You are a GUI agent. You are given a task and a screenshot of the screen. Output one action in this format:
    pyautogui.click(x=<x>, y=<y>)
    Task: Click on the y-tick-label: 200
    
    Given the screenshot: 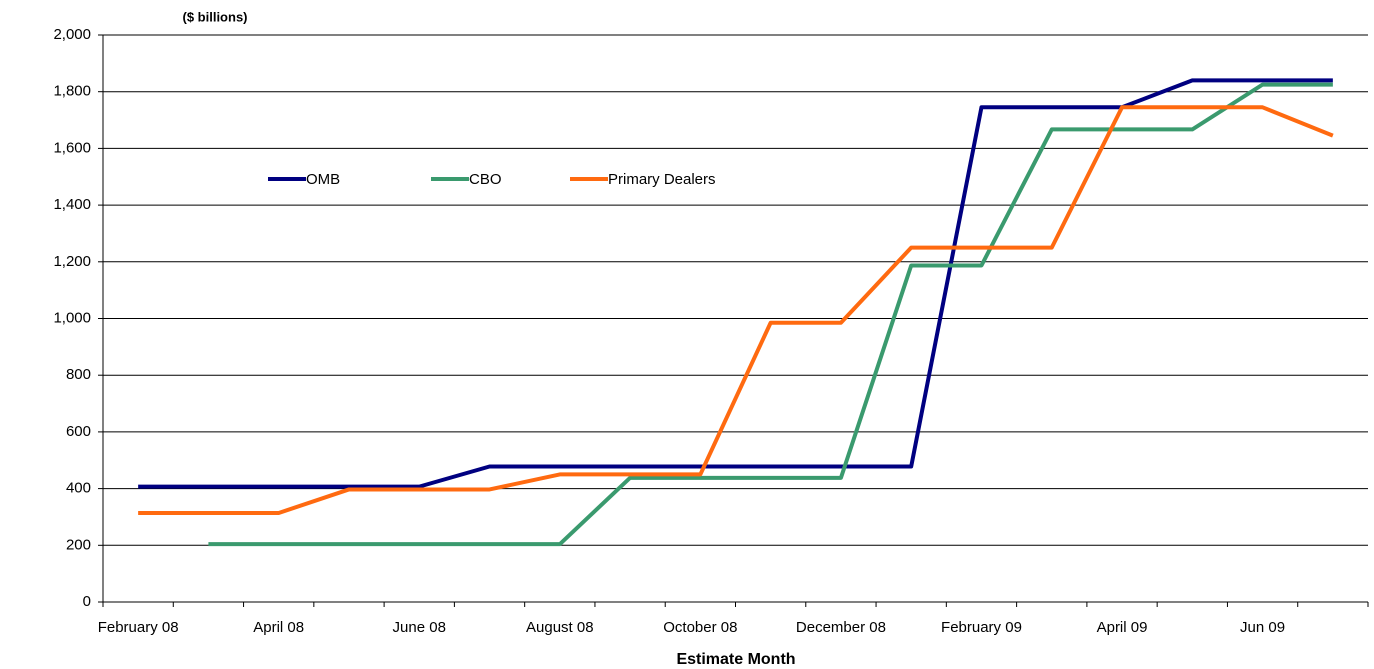 What is the action you would take?
    pyautogui.click(x=78, y=544)
    